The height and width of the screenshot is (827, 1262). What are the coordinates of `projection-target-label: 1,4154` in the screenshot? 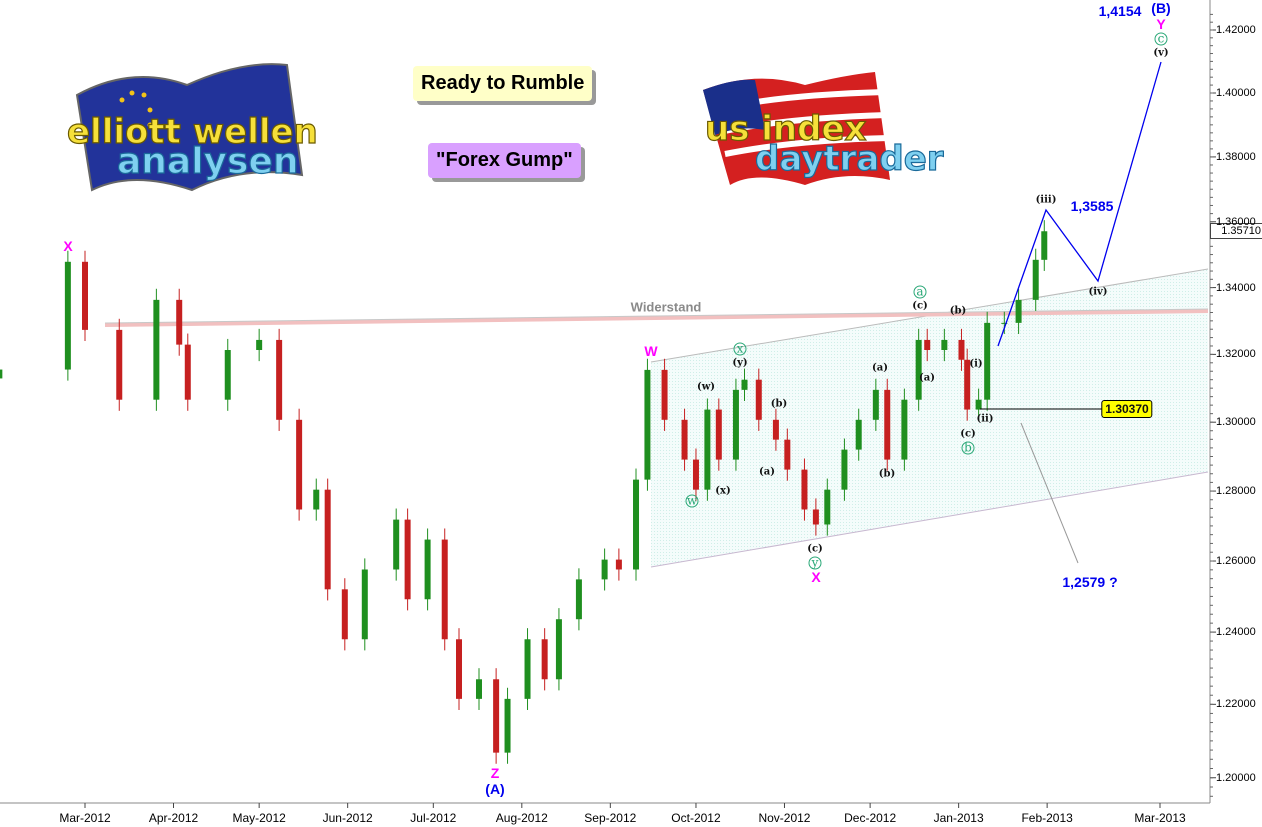 It's located at (1120, 11).